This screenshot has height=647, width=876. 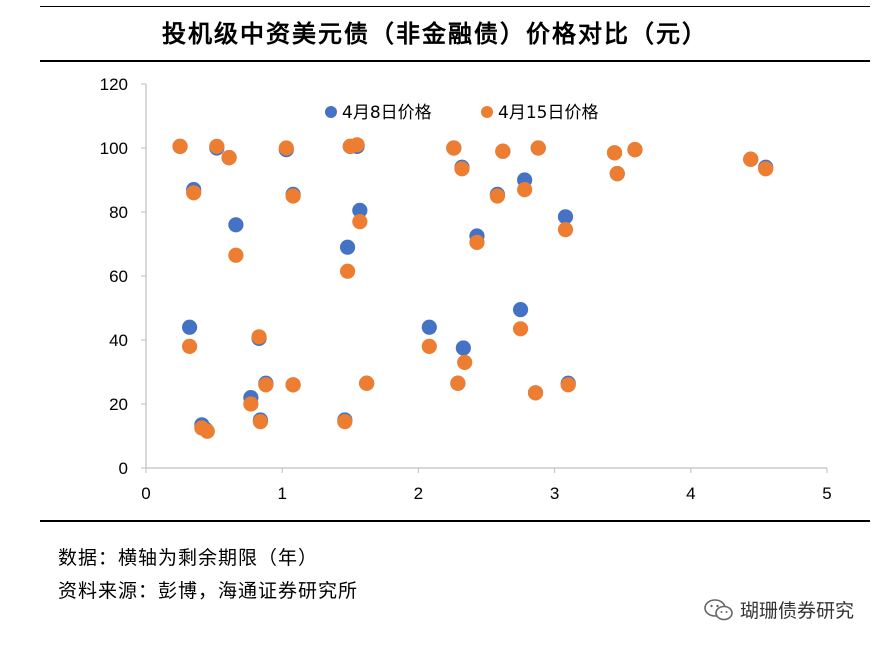 What do you see at coordinates (455, 6) in the screenshot?
I see `top-rule` at bounding box center [455, 6].